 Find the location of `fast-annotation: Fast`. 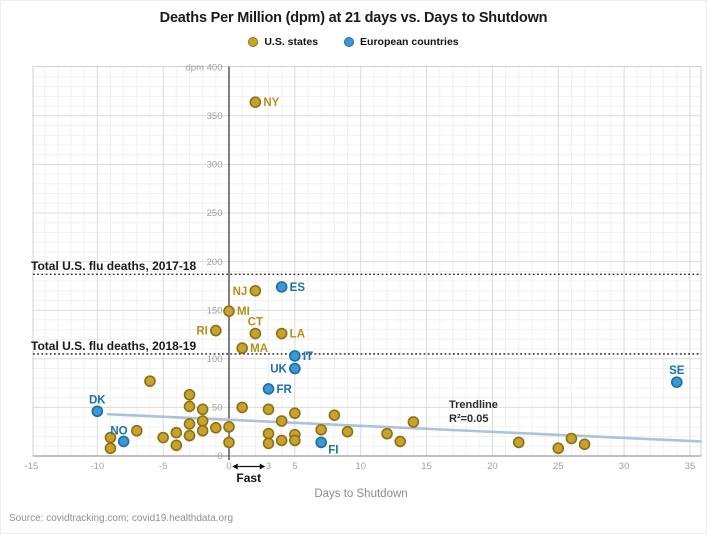

fast-annotation: Fast is located at coordinates (249, 474).